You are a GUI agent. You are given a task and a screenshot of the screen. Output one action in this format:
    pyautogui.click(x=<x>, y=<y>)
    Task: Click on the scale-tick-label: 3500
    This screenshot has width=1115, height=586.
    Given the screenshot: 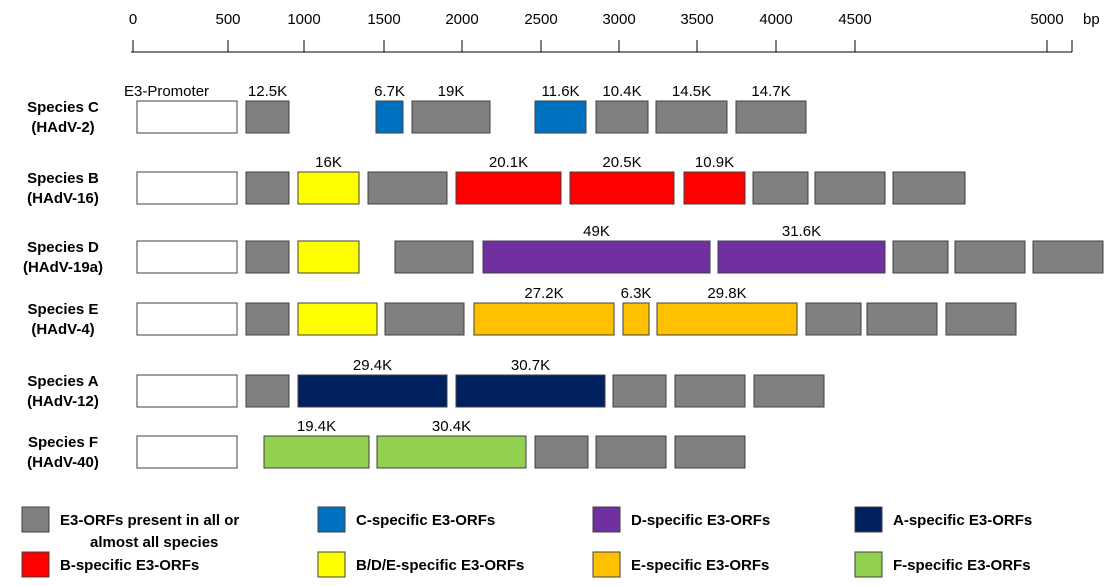 What is the action you would take?
    pyautogui.click(x=696, y=19)
    